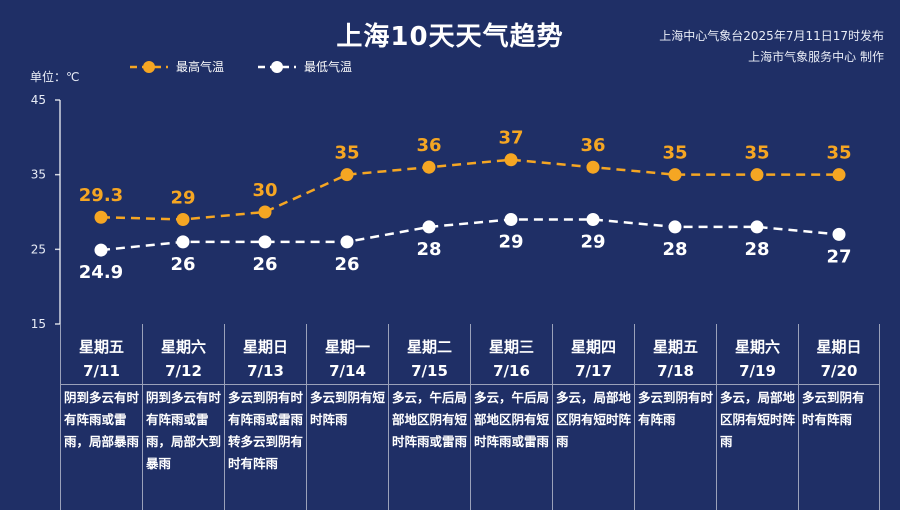 The height and width of the screenshot is (510, 900). I want to click on day-column: 星期三 7/16 多云，午后局部地区阴有短时阵雨或雷雨, so click(511, 417).